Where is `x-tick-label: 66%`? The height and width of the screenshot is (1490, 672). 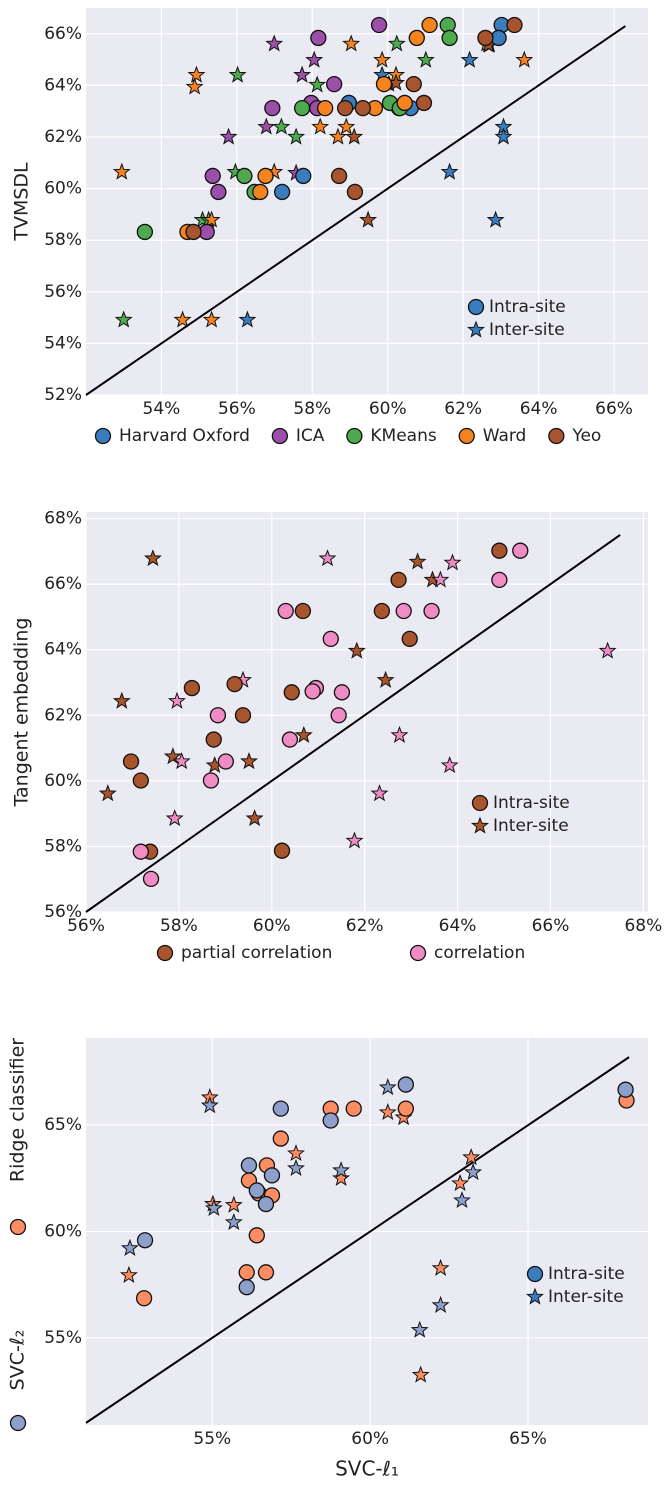 x-tick-label: 66% is located at coordinates (551, 926).